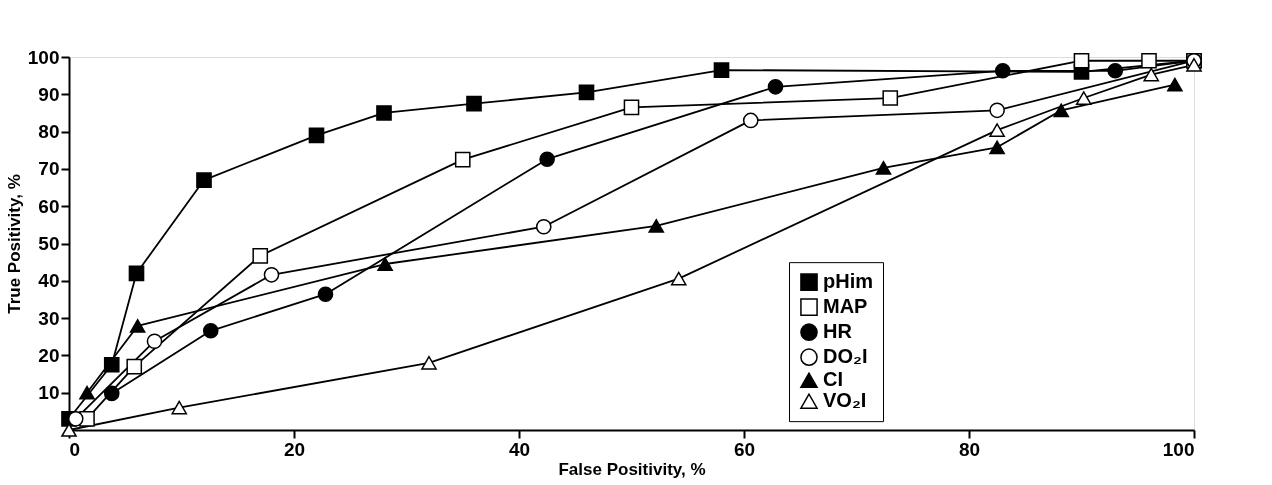 The width and height of the screenshot is (1272, 485). What do you see at coordinates (969, 449) in the screenshot?
I see `x-tick-label: 80` at bounding box center [969, 449].